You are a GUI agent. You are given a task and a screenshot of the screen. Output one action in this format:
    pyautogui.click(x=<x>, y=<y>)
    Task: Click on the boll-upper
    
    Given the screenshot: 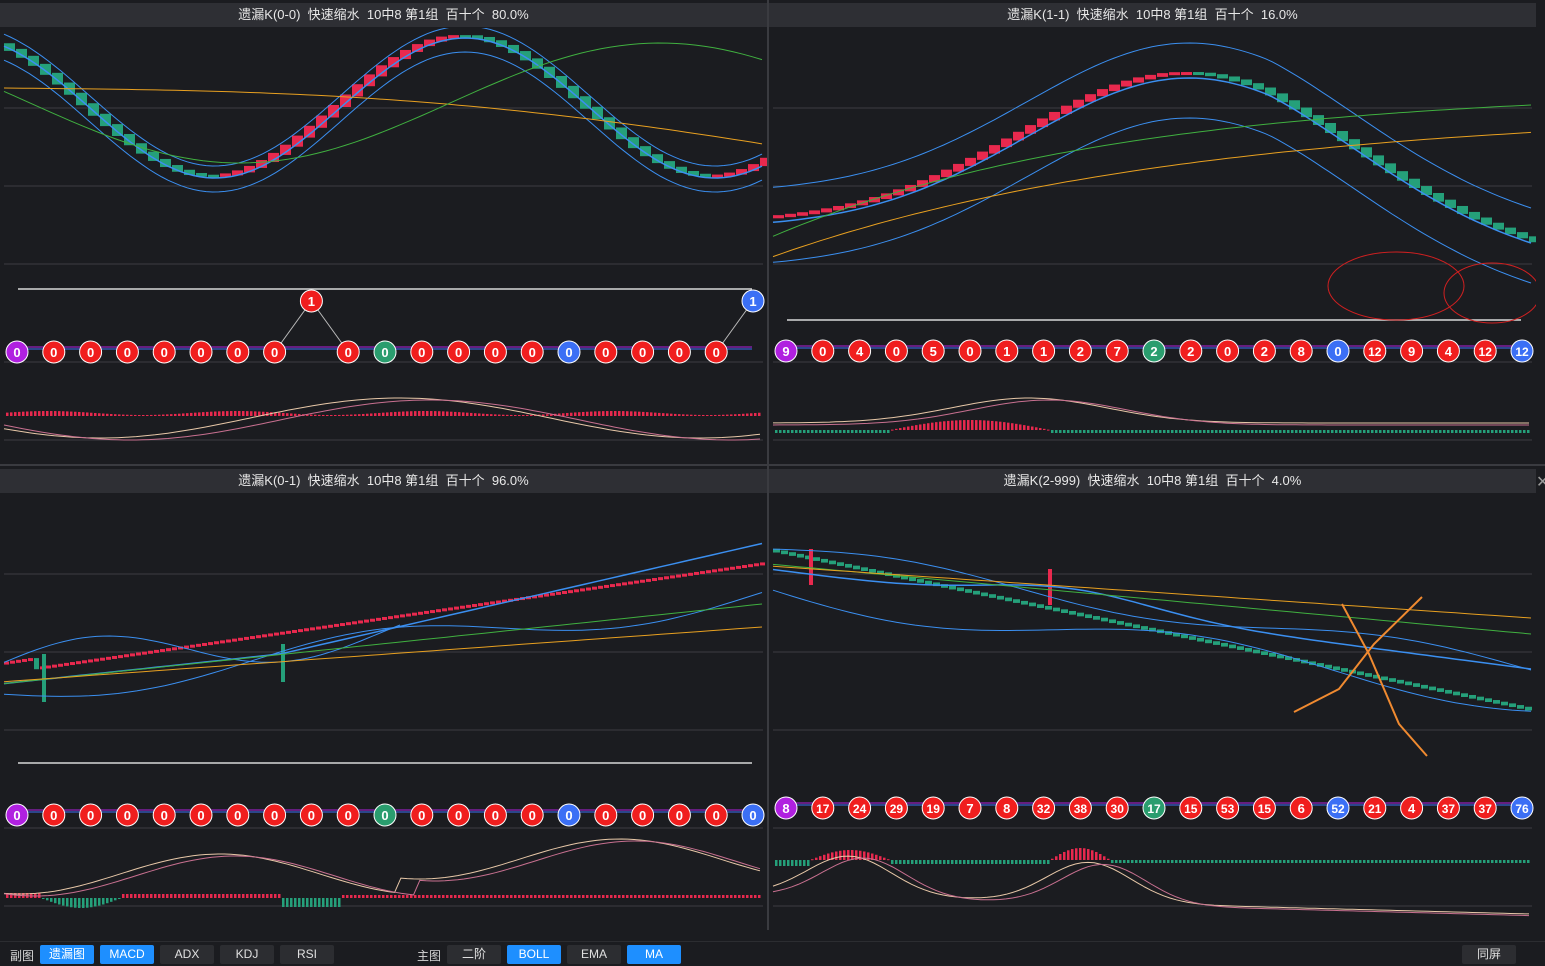 What is the action you would take?
    pyautogui.click(x=1152, y=609)
    